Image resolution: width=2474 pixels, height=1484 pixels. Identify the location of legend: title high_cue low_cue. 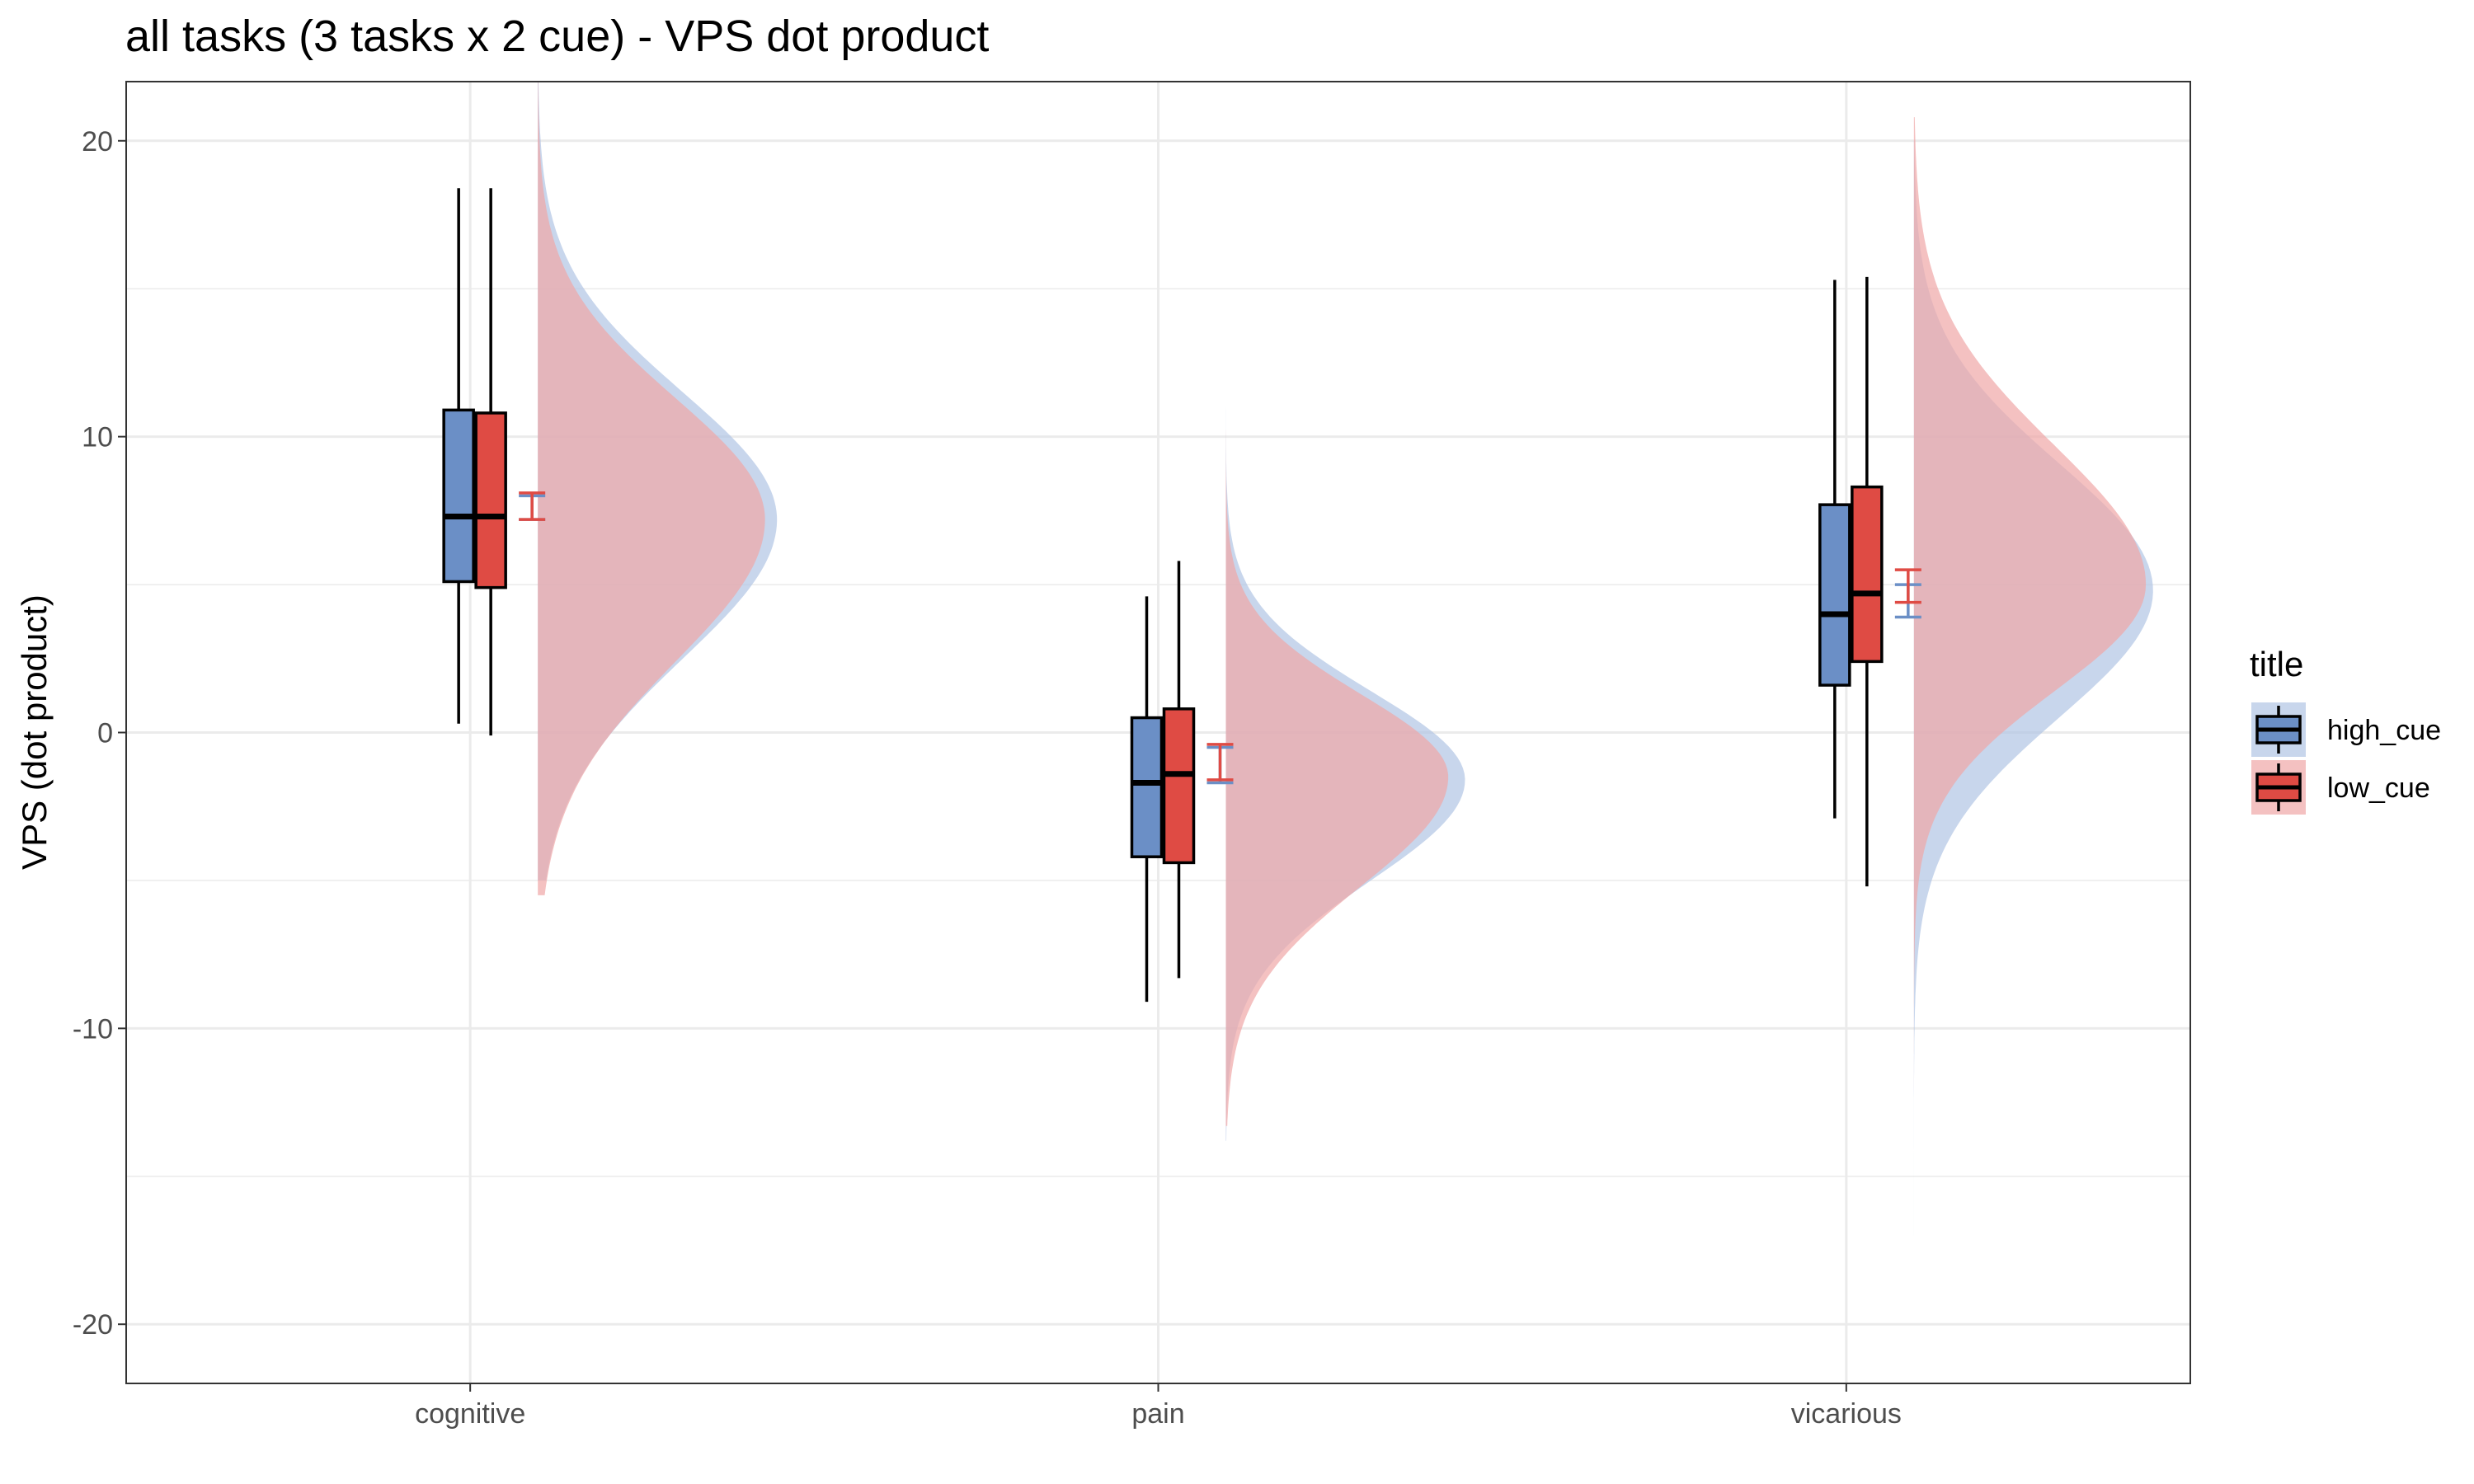
(2345, 730).